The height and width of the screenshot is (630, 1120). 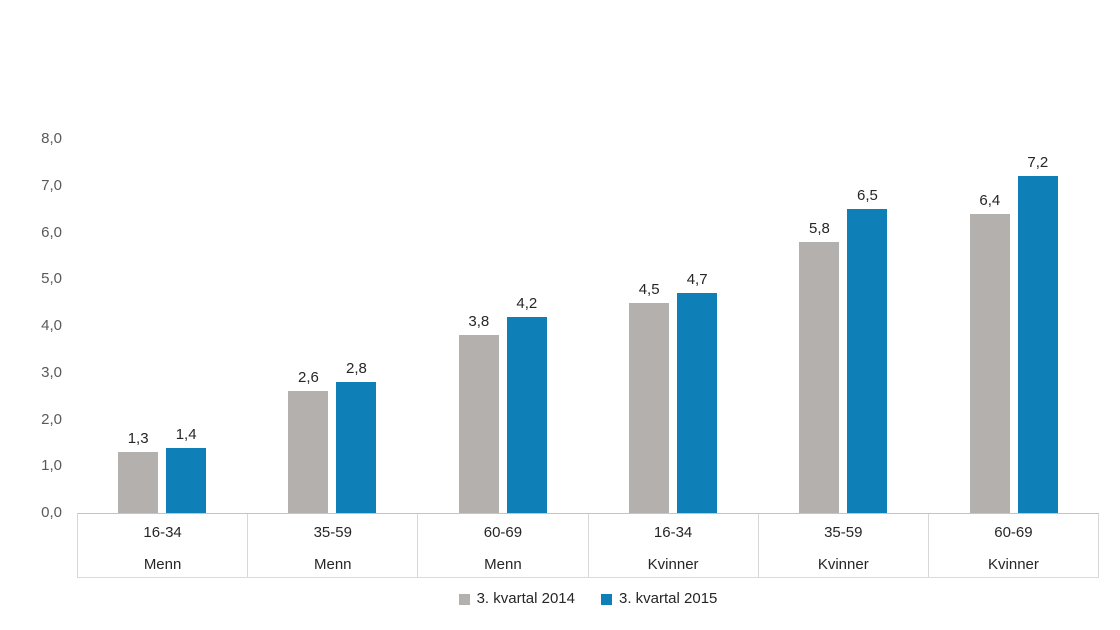 What do you see at coordinates (308, 378) in the screenshot?
I see `bar-value-label: 2,6` at bounding box center [308, 378].